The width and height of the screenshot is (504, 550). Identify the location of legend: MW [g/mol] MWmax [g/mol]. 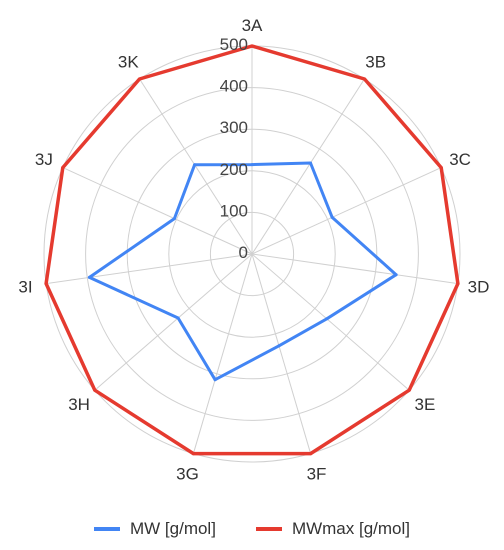
(252, 529).